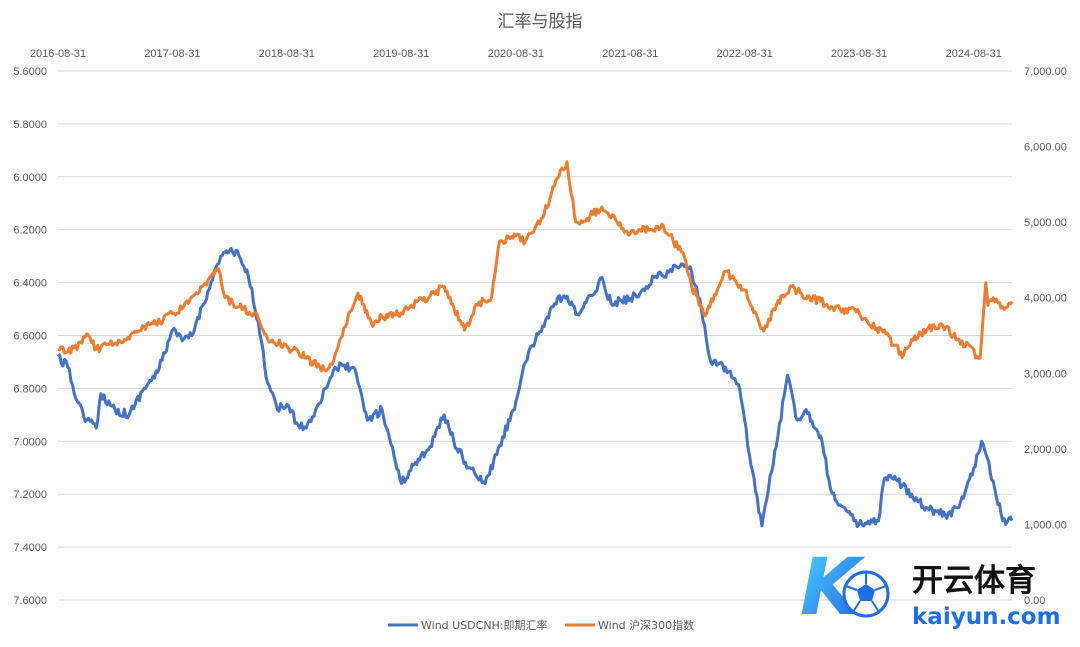  I want to click on y-right-tick-label: 5,000.00, so click(1045, 223).